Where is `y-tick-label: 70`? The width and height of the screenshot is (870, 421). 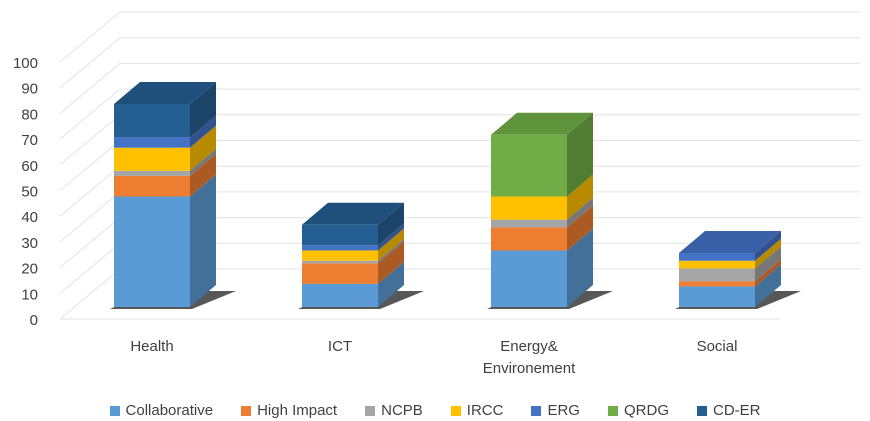 y-tick-label: 70 is located at coordinates (29, 140).